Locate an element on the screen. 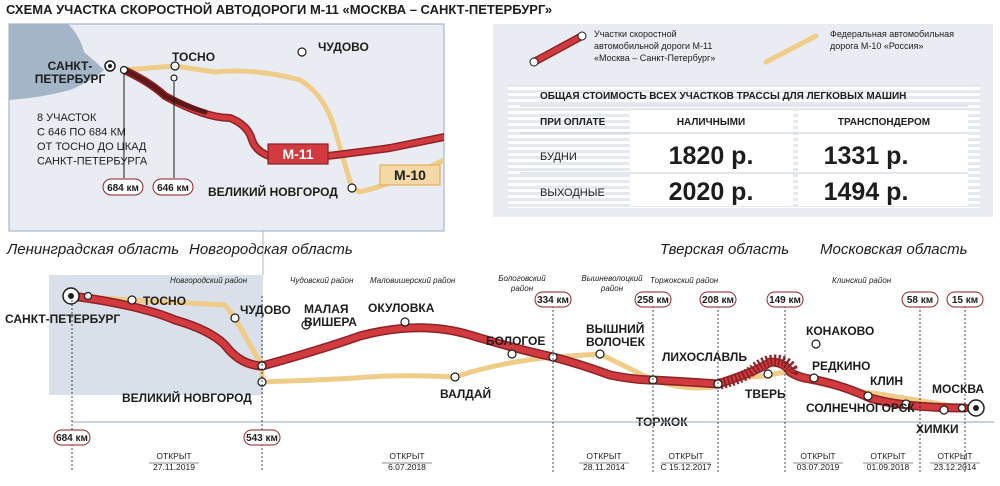  inset-km-684-badge is located at coordinates (123, 187).